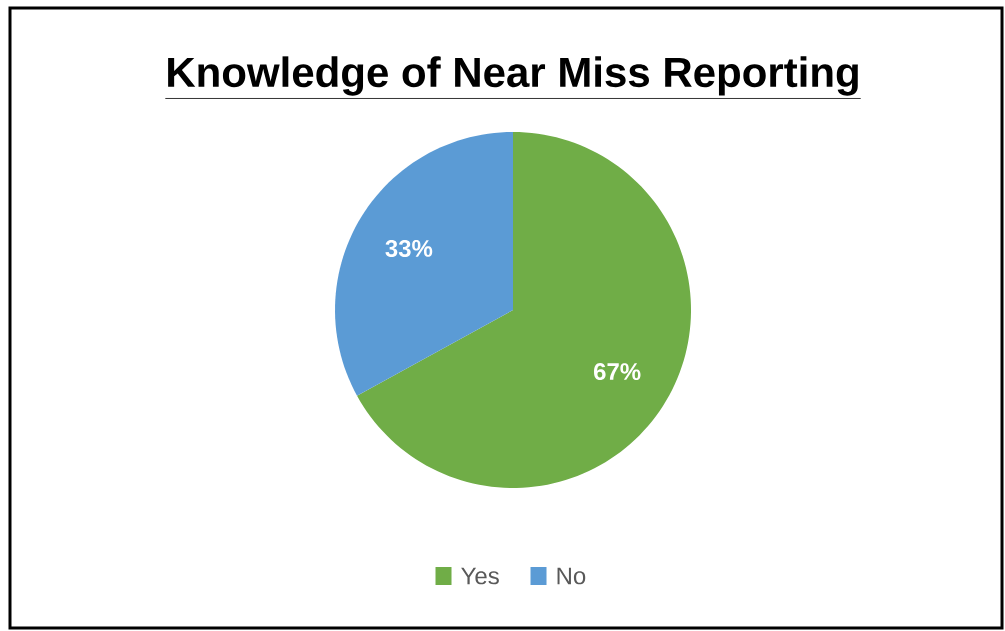  Describe the element at coordinates (513, 76) in the screenshot. I see `chart-title: Knowledge of Near Miss Reporting` at that location.